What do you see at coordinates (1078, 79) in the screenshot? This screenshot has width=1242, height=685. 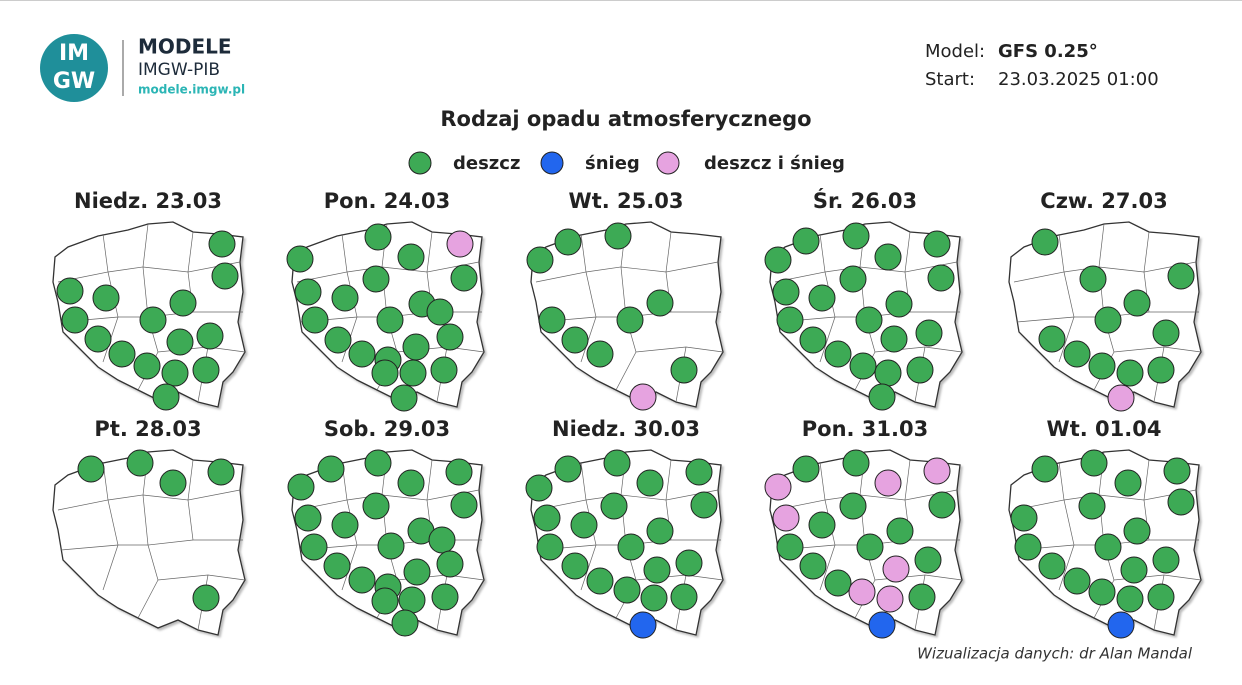 I see `start-value: 23.03.2025 01:00` at bounding box center [1078, 79].